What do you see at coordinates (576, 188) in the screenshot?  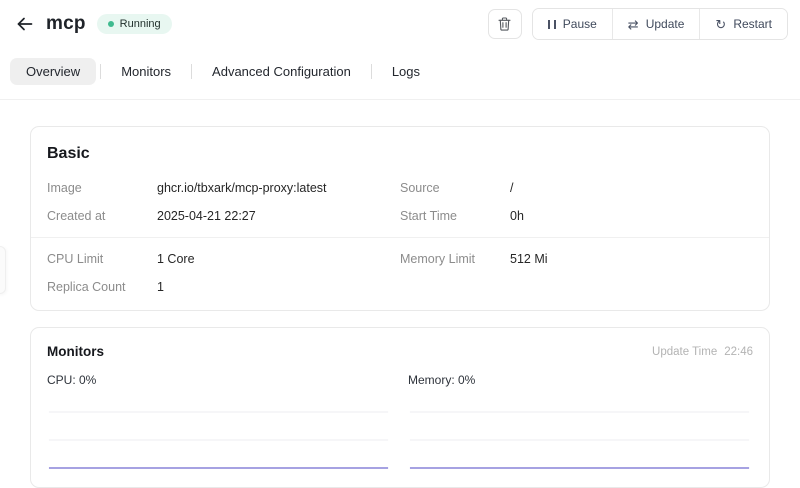 I see `field-source: Source /` at bounding box center [576, 188].